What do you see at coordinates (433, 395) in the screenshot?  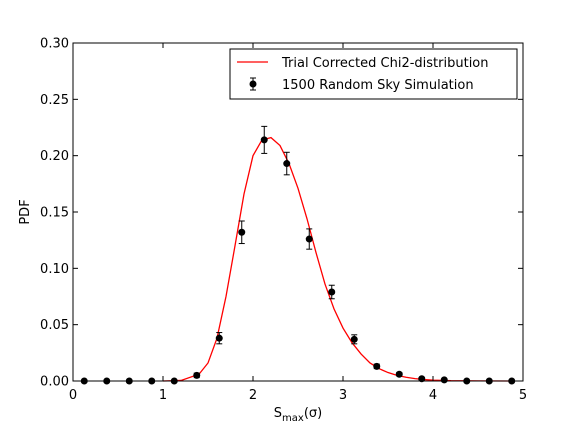 I see `x-tick-label: 4` at bounding box center [433, 395].